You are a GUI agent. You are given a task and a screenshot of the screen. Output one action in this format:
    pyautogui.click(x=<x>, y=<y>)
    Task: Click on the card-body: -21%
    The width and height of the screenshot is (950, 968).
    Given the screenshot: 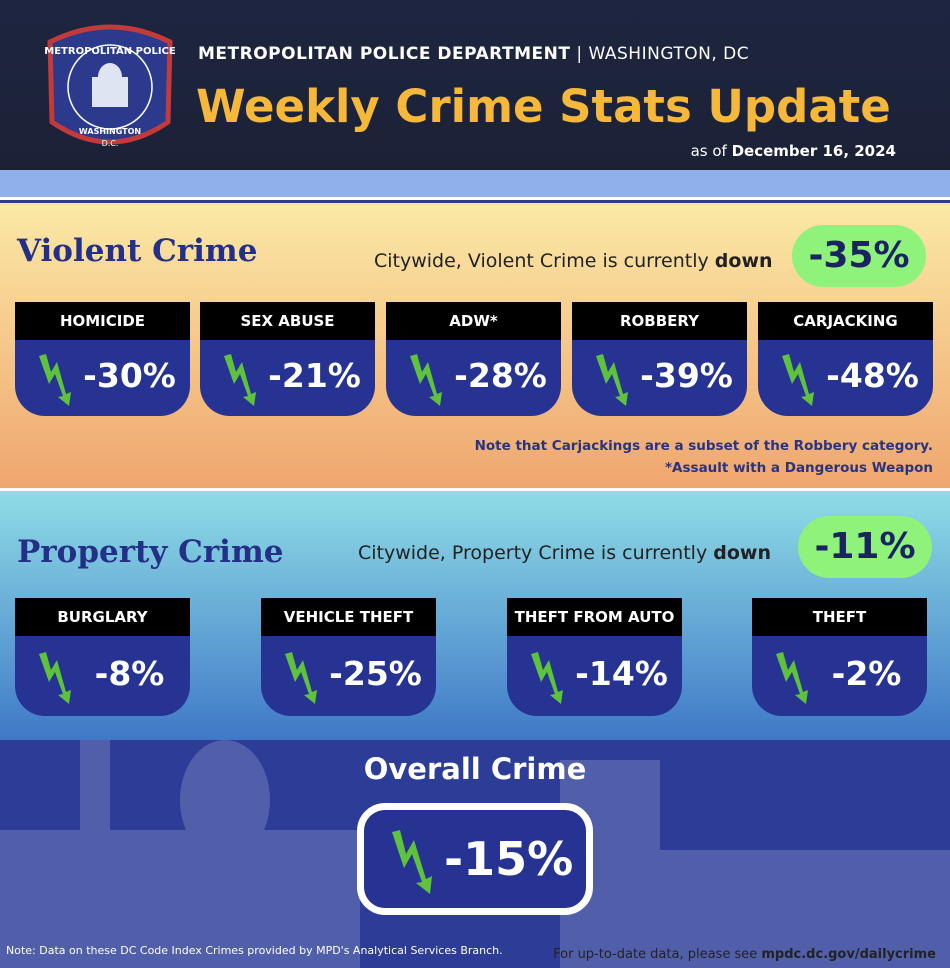 What is the action you would take?
    pyautogui.click(x=287, y=378)
    